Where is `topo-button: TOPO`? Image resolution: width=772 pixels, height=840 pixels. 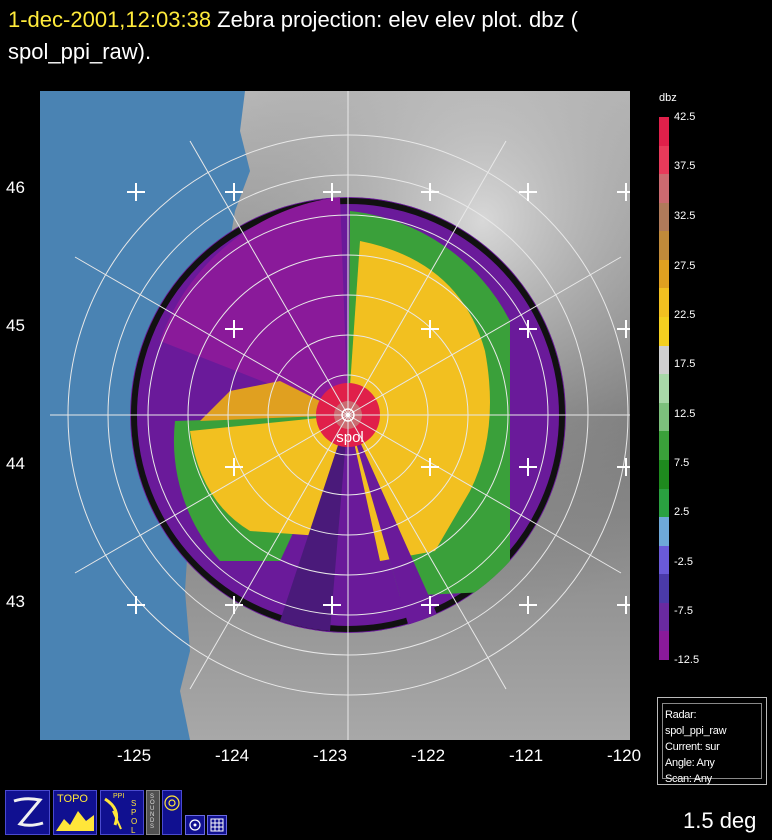
topo-button: TOPO is located at coordinates (75, 812).